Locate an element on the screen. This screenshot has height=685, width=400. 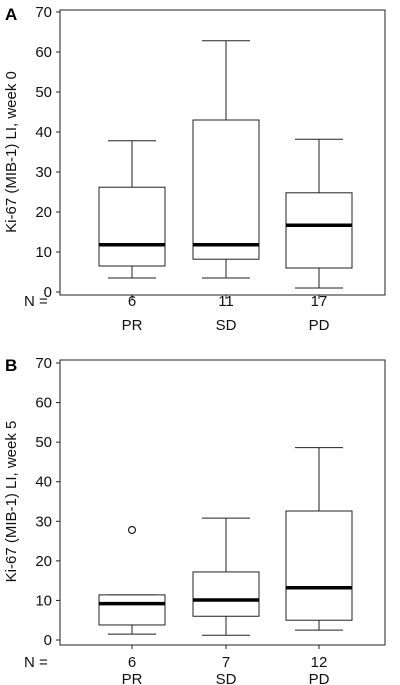
panel-label: B is located at coordinates (11, 365).